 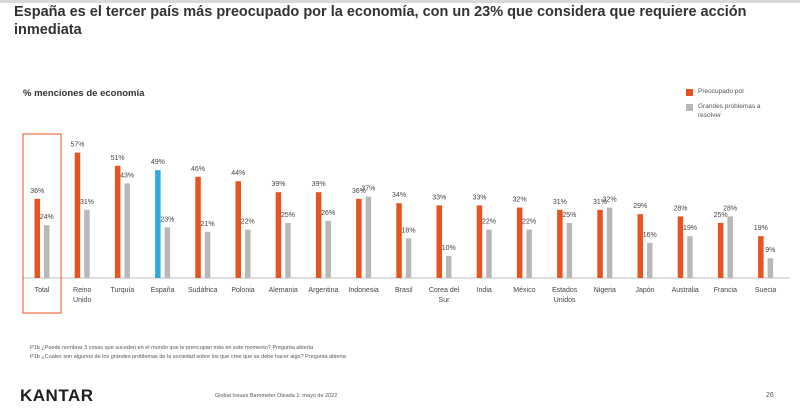 I want to click on bar-grandes-india, so click(x=489, y=253).